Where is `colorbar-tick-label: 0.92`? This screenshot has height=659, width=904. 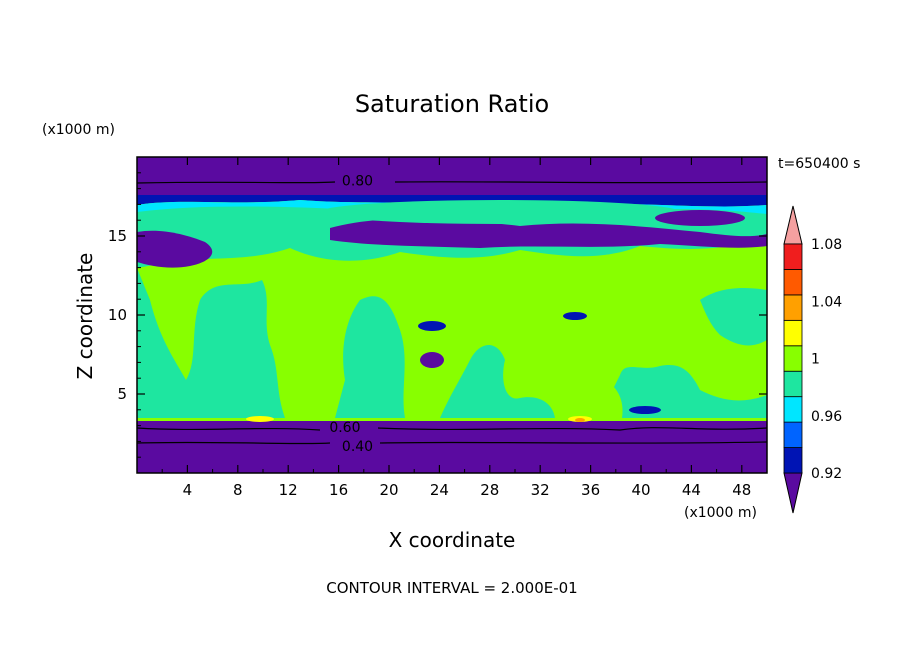 colorbar-tick-label: 0.92 is located at coordinates (826, 474).